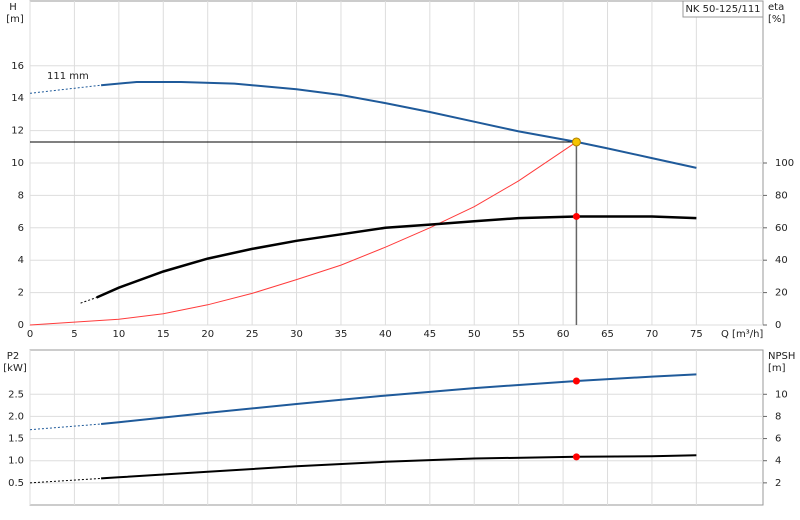 Image resolution: width=800 pixels, height=520 pixels. I want to click on y2-tick-label: 0, so click(778, 325).